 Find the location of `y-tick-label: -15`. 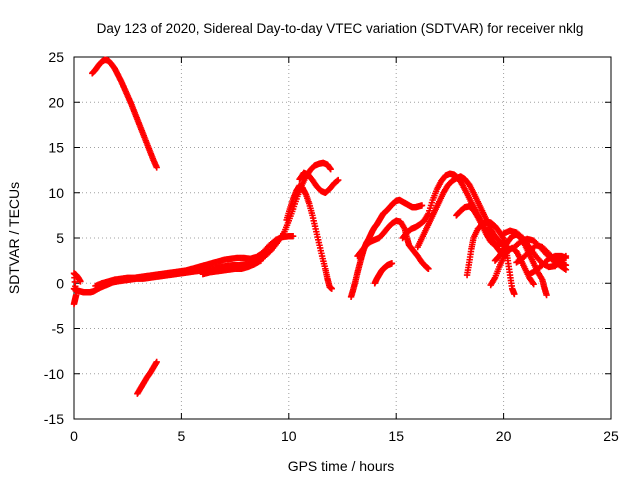

y-tick-label: -15 is located at coordinates (54, 419).